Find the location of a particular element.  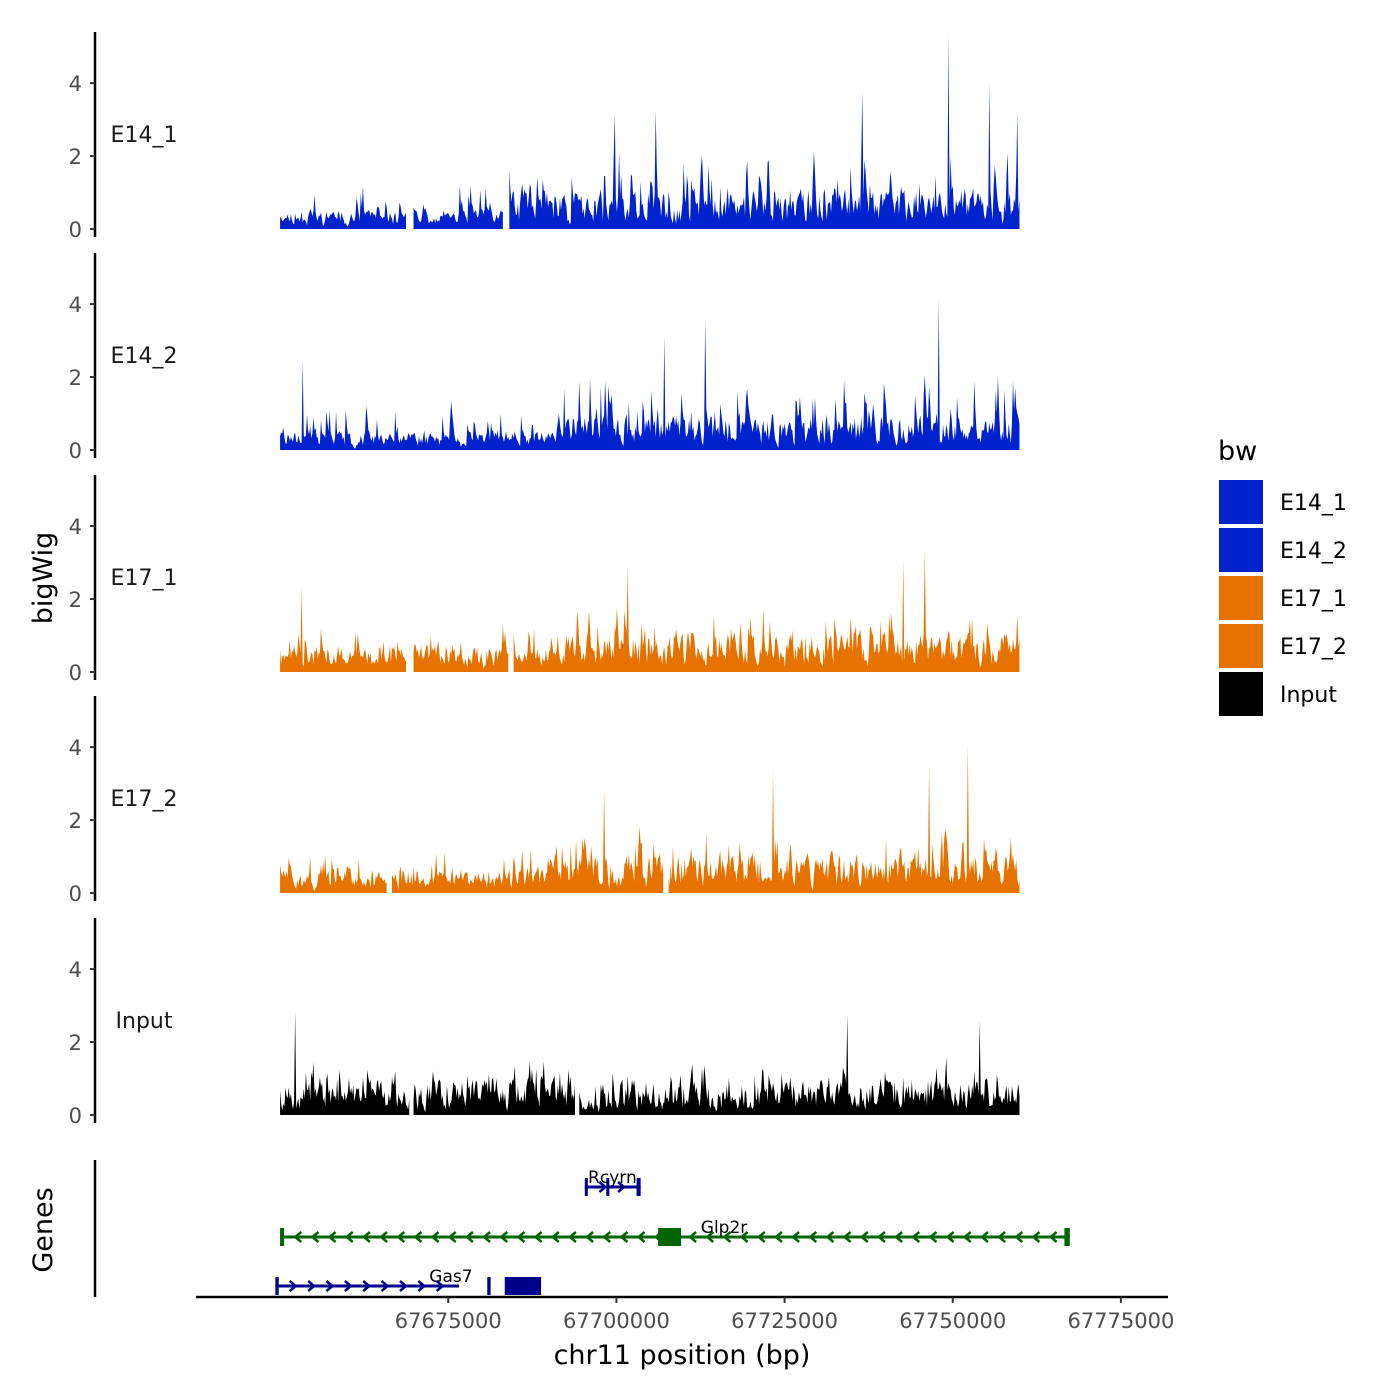

legend-entry-e17-1: E17_1 is located at coordinates (1283, 598).